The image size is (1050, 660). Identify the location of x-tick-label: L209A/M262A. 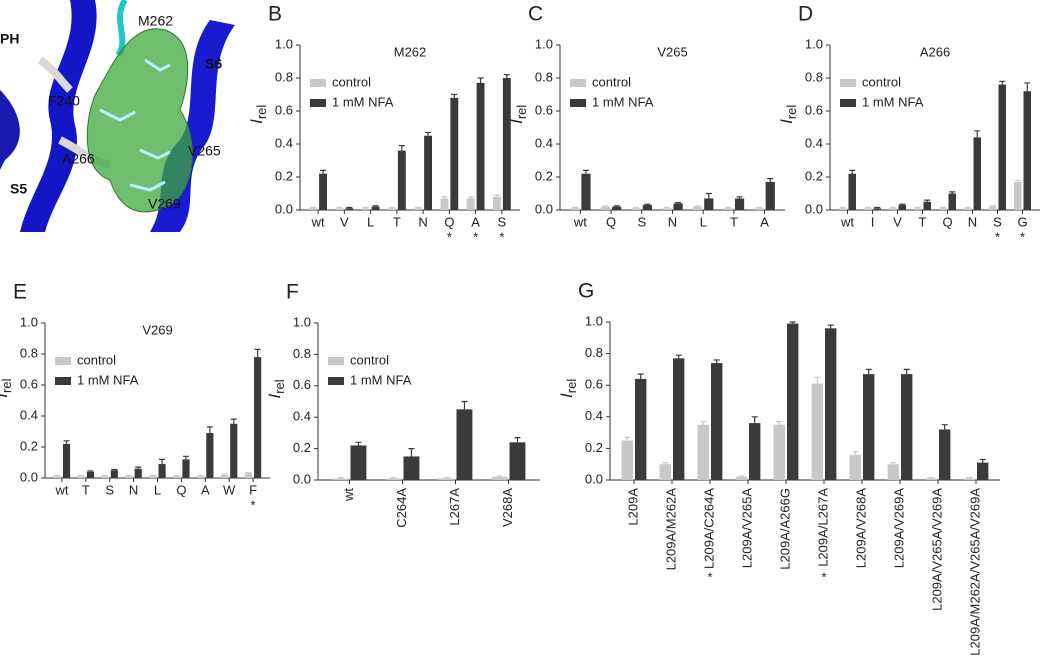
(670, 529).